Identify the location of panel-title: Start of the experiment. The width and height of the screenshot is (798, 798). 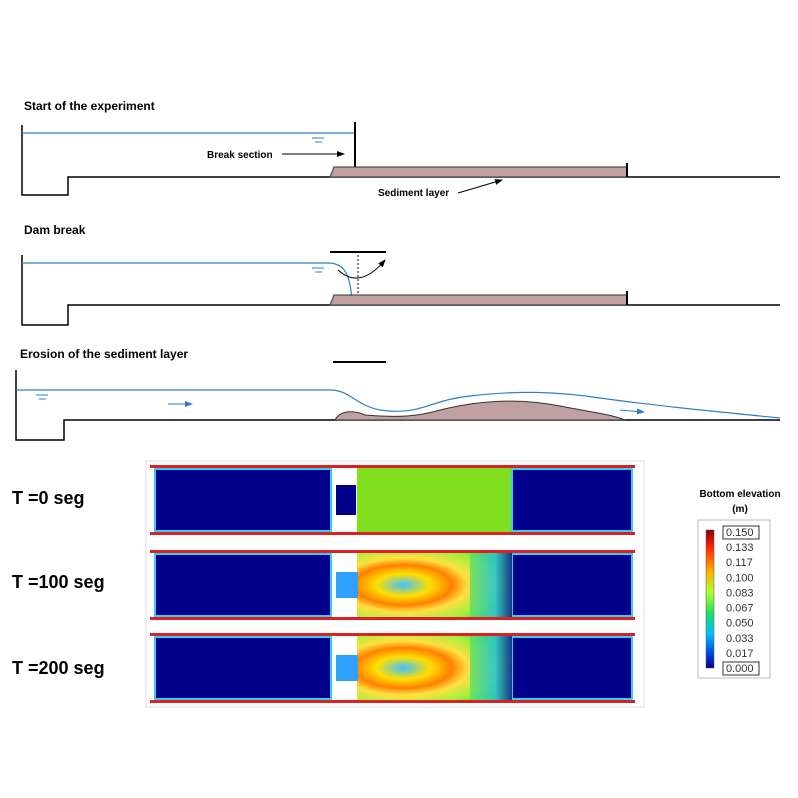
(89, 106).